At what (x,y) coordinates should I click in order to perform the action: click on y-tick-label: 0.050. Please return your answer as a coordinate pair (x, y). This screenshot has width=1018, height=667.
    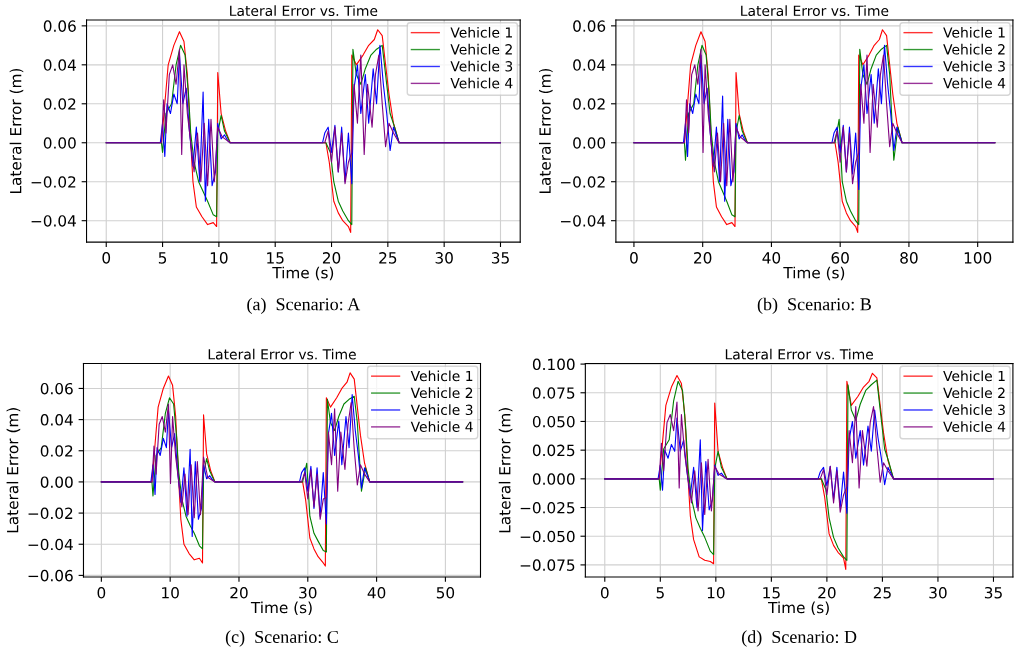
    Looking at the image, I should click on (553, 421).